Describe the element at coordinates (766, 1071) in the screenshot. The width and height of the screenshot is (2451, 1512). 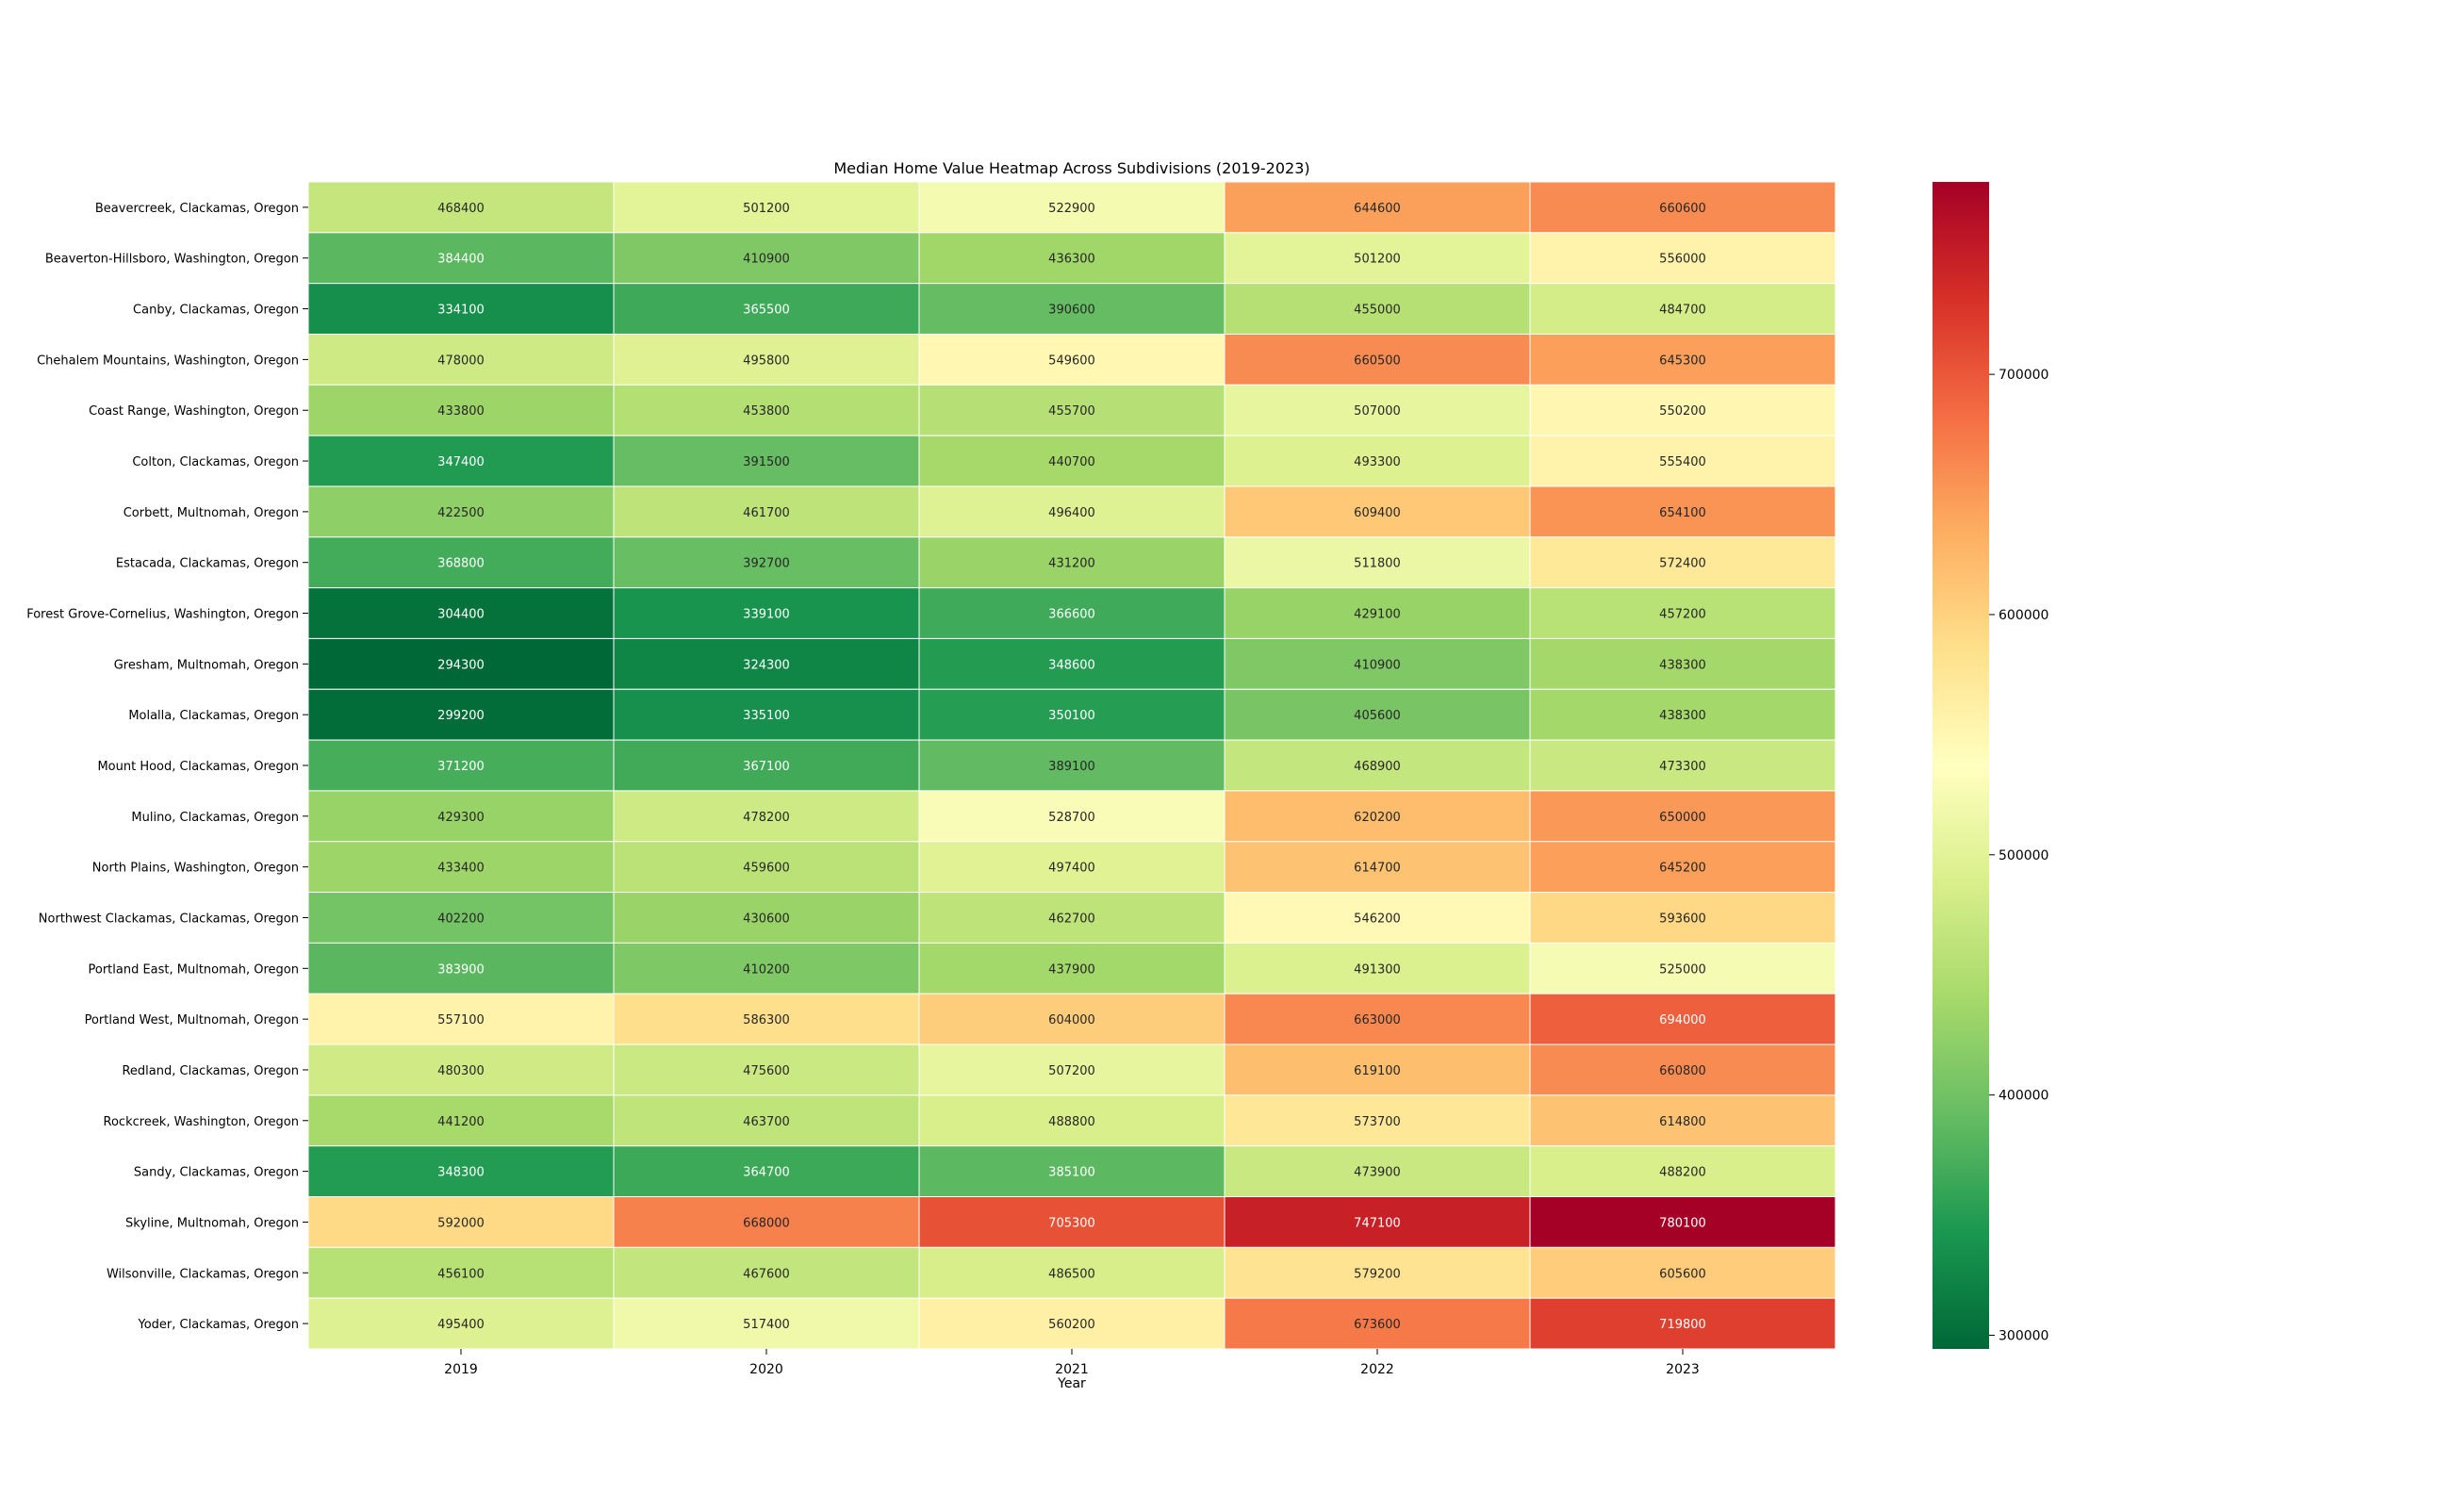
I see `cell-value-label: 475600` at that location.